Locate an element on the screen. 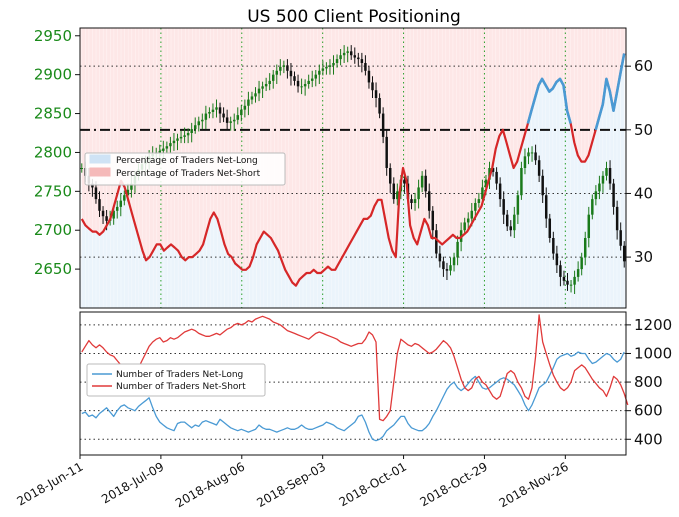  count-tick-label: 1000 is located at coordinates (653, 353).